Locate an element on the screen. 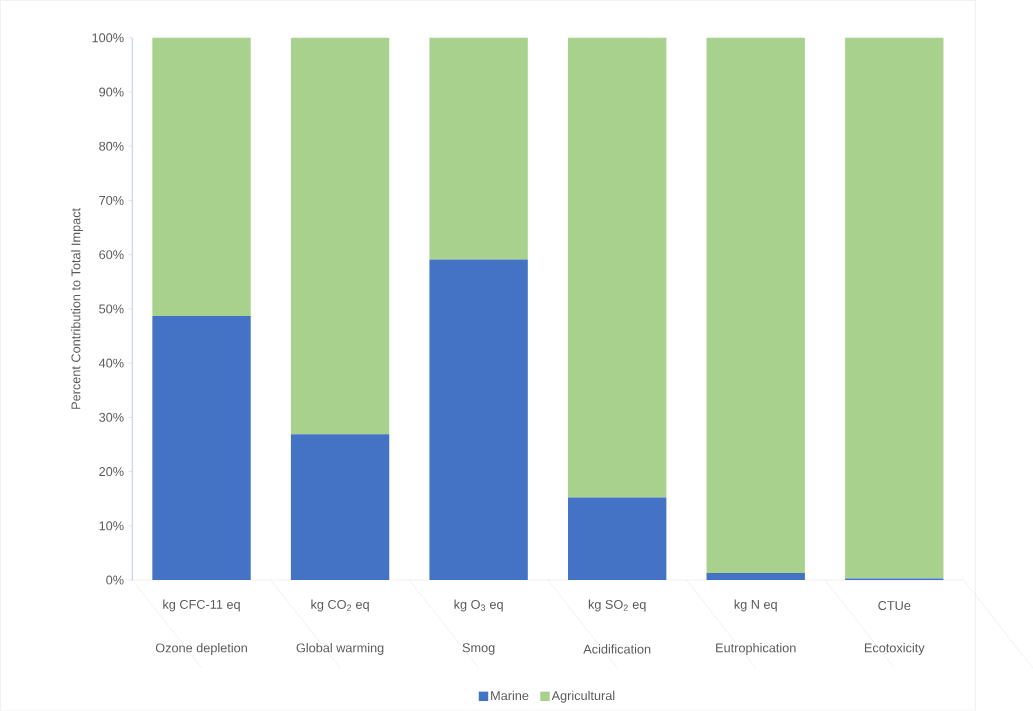  y-tick-label: 50% is located at coordinates (111, 309).